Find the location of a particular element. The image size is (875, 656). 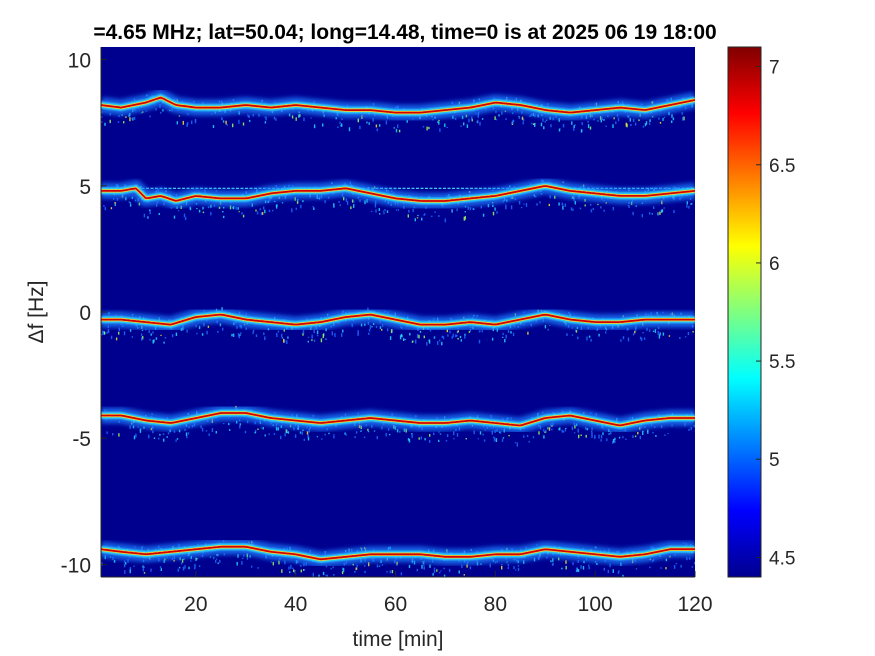

y-tick-label: -10 is located at coordinates (76, 565).